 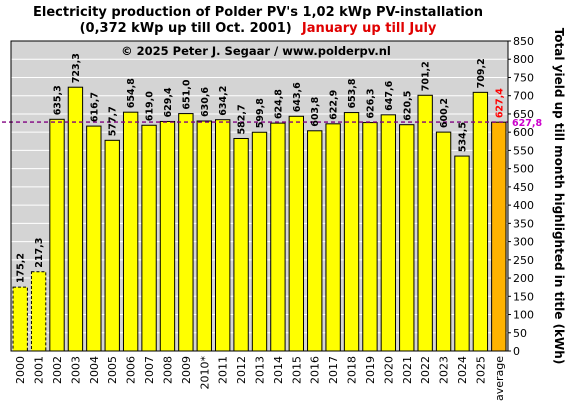 What do you see at coordinates (369, 28) in the screenshot?
I see `subtitle-highlight: January up till July` at bounding box center [369, 28].